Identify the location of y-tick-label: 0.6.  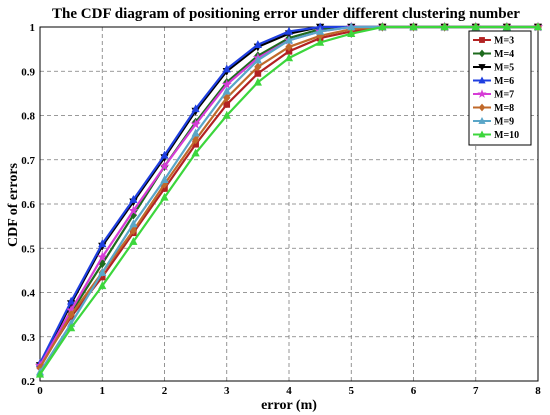
(28, 205).